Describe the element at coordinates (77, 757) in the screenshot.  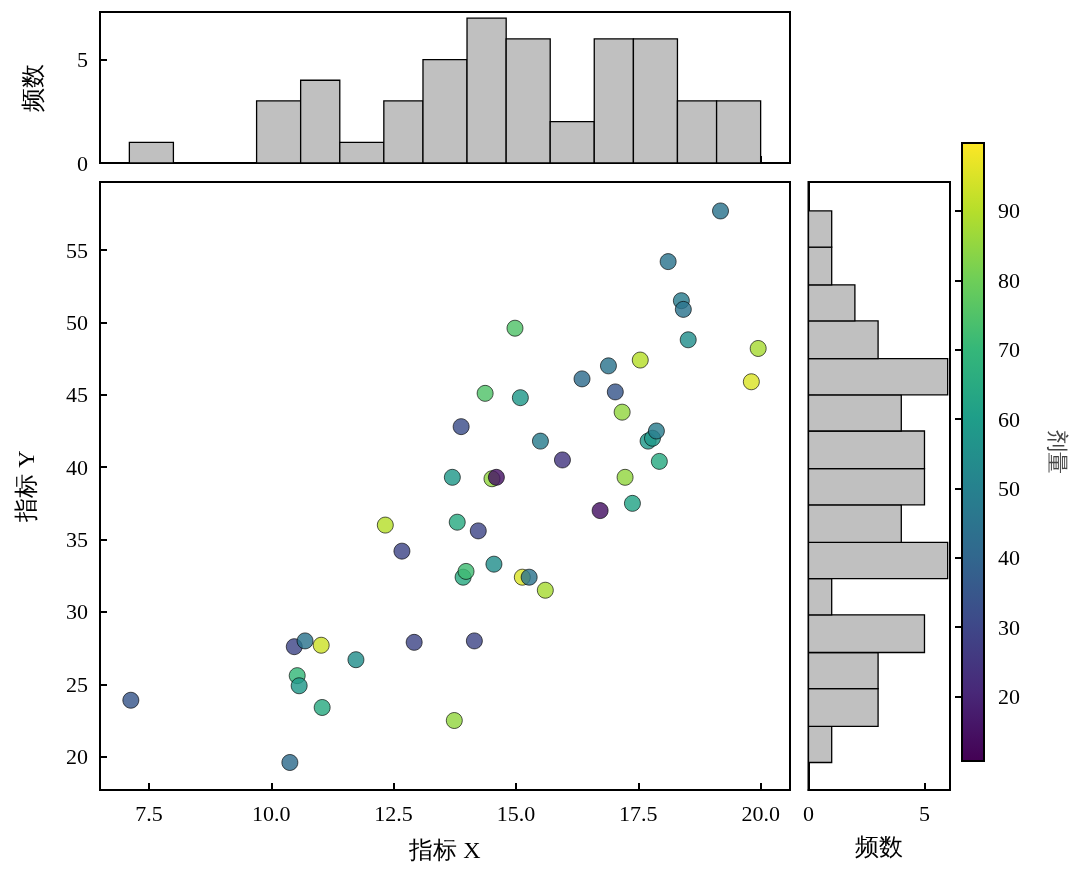
I see `y-tick-label: 20` at that location.